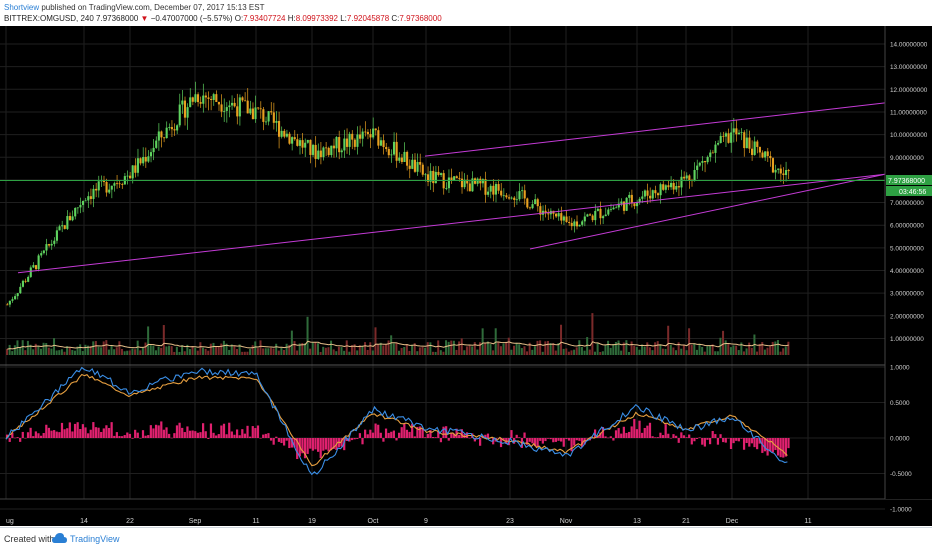 The height and width of the screenshot is (551, 932). What do you see at coordinates (901, 474) in the screenshot?
I see `indicator-scale-label: -0.5000` at bounding box center [901, 474].